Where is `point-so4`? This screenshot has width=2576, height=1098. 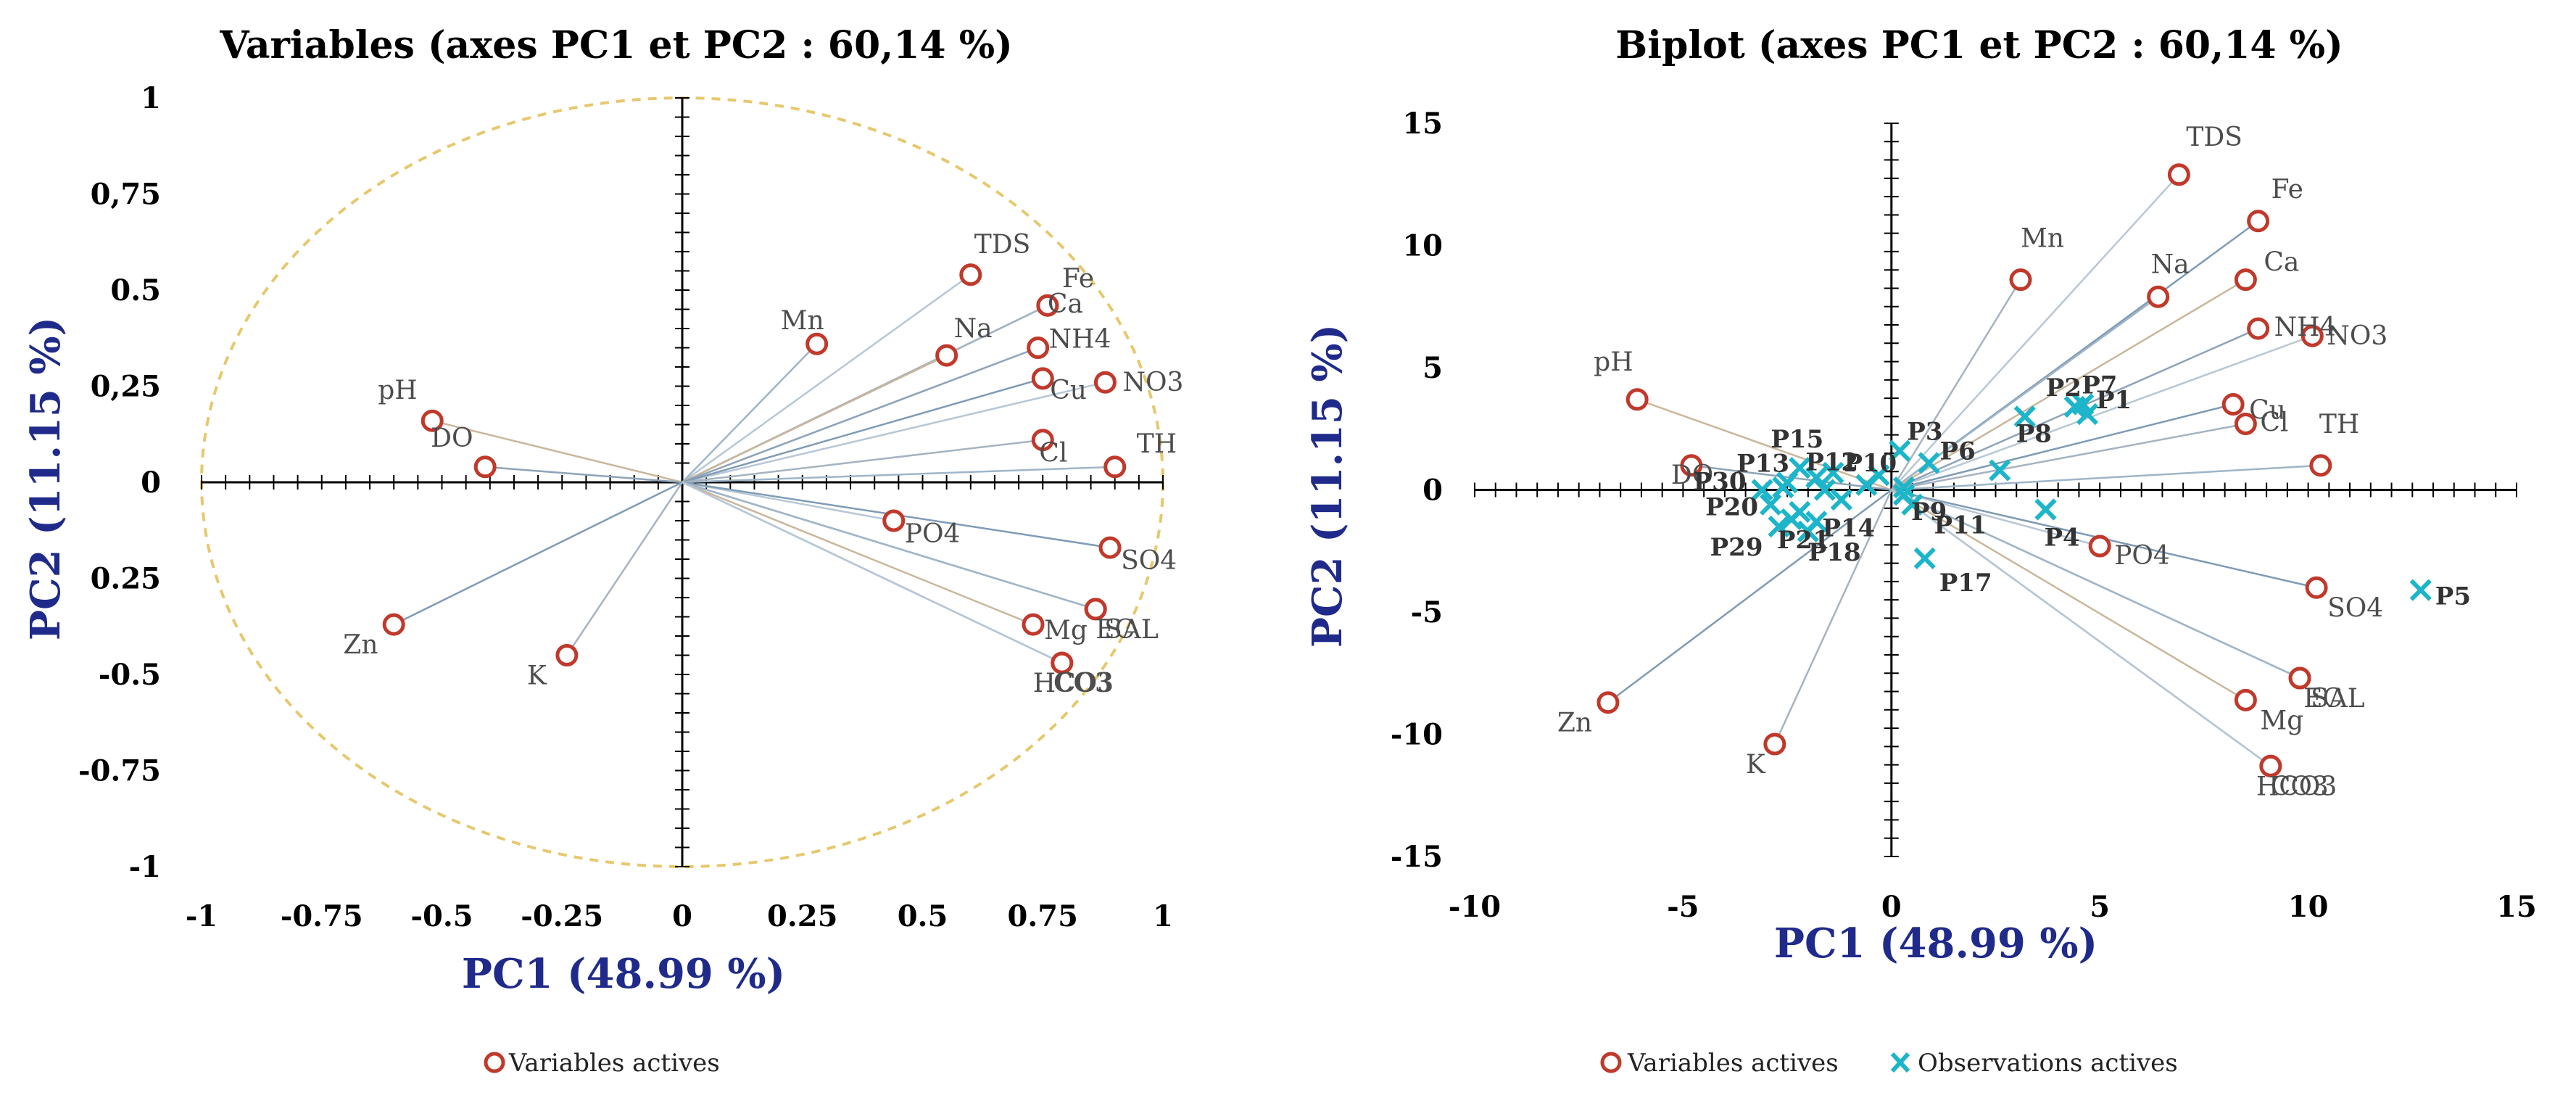 point-so4 is located at coordinates (1110, 547).